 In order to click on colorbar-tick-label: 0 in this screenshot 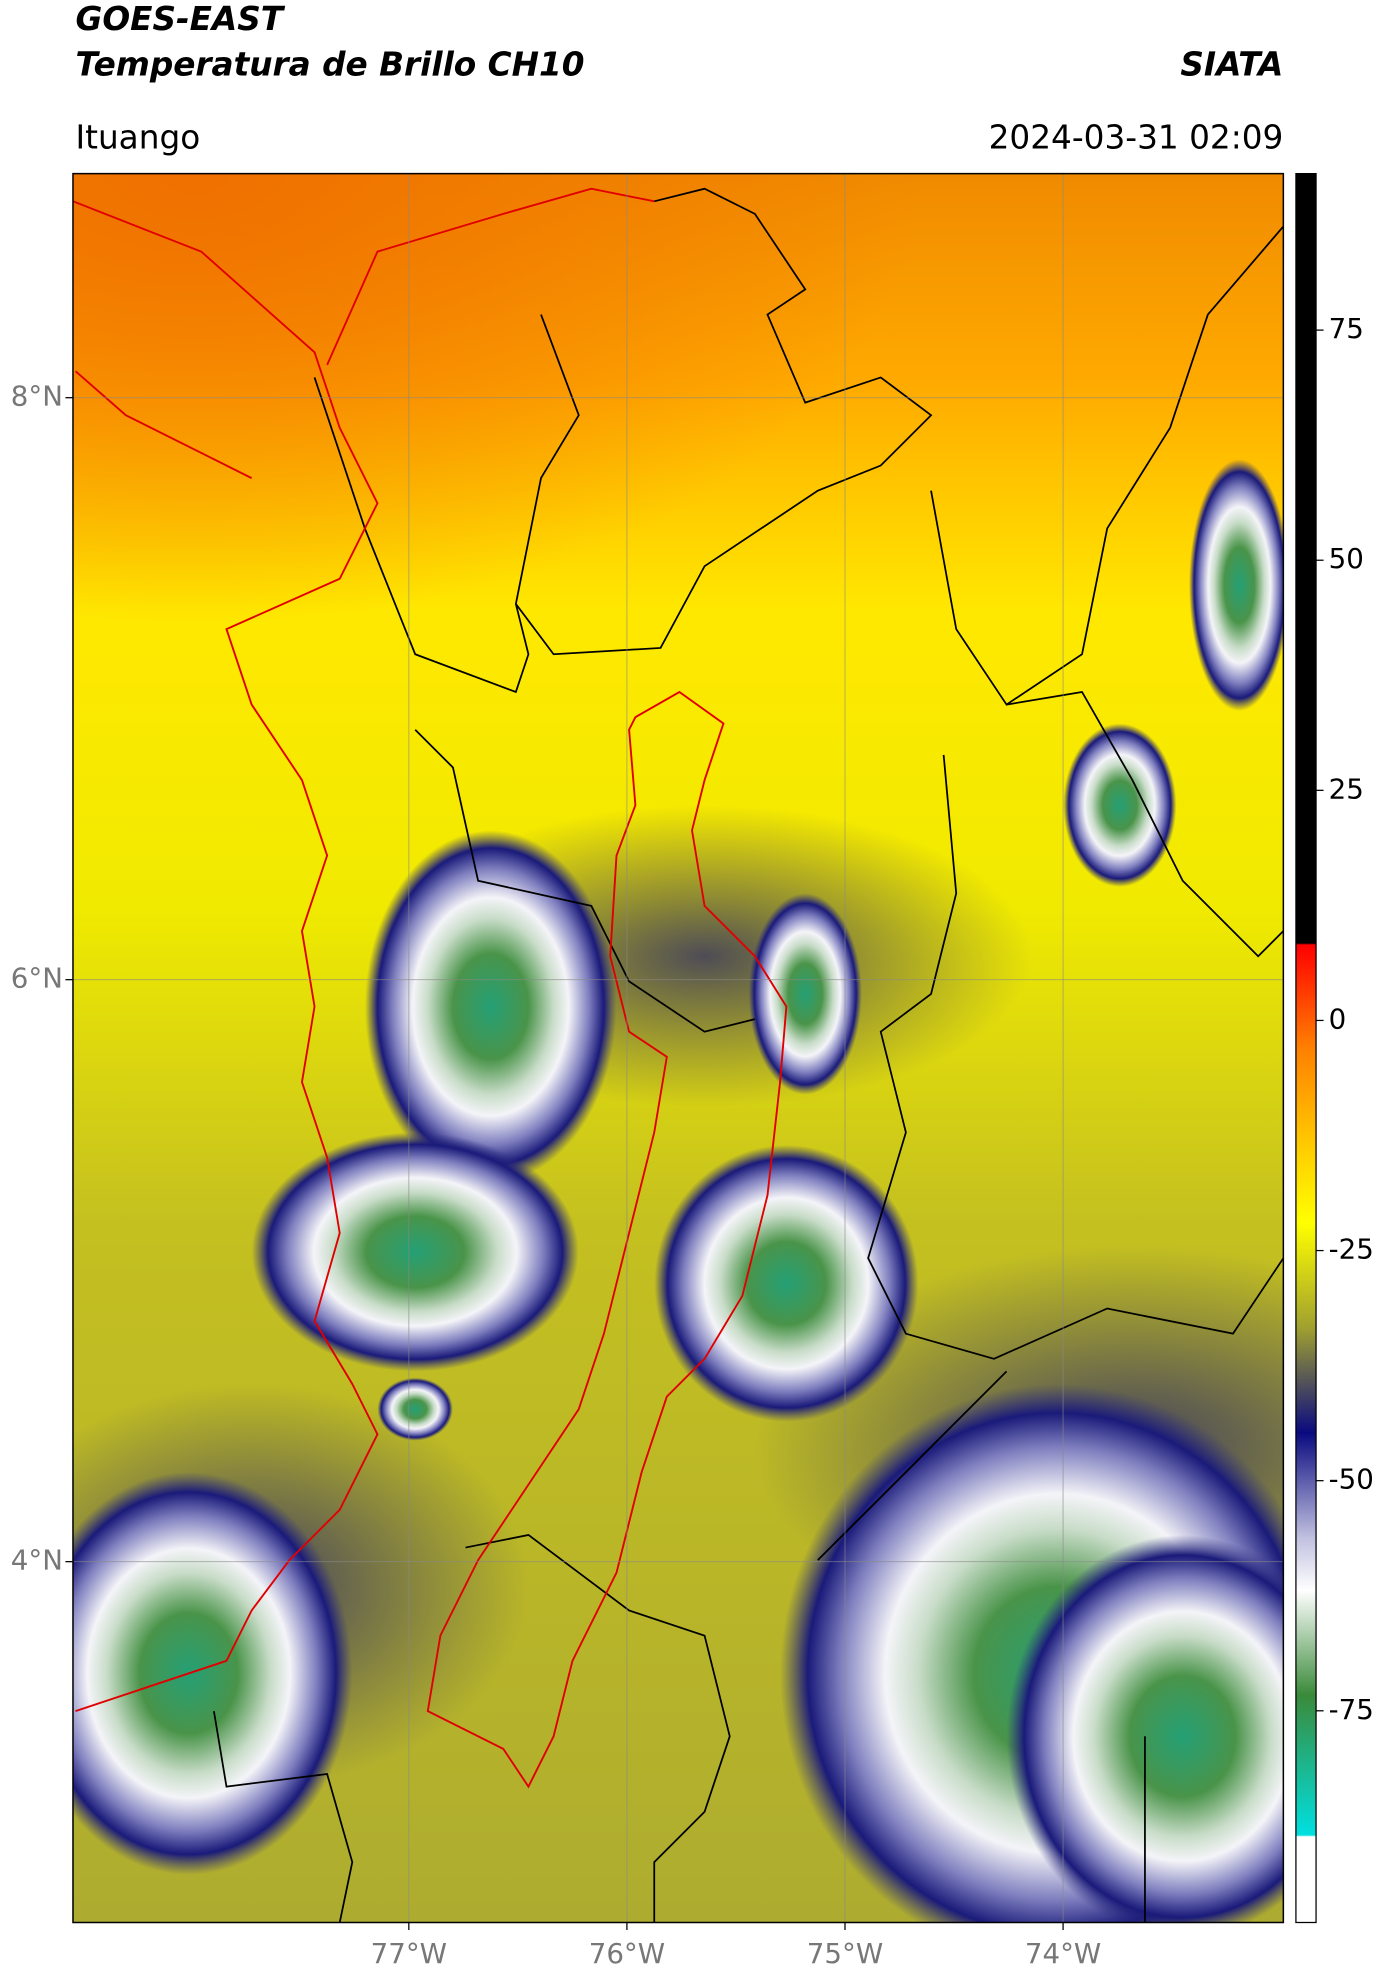, I will do `click(1338, 1018)`.